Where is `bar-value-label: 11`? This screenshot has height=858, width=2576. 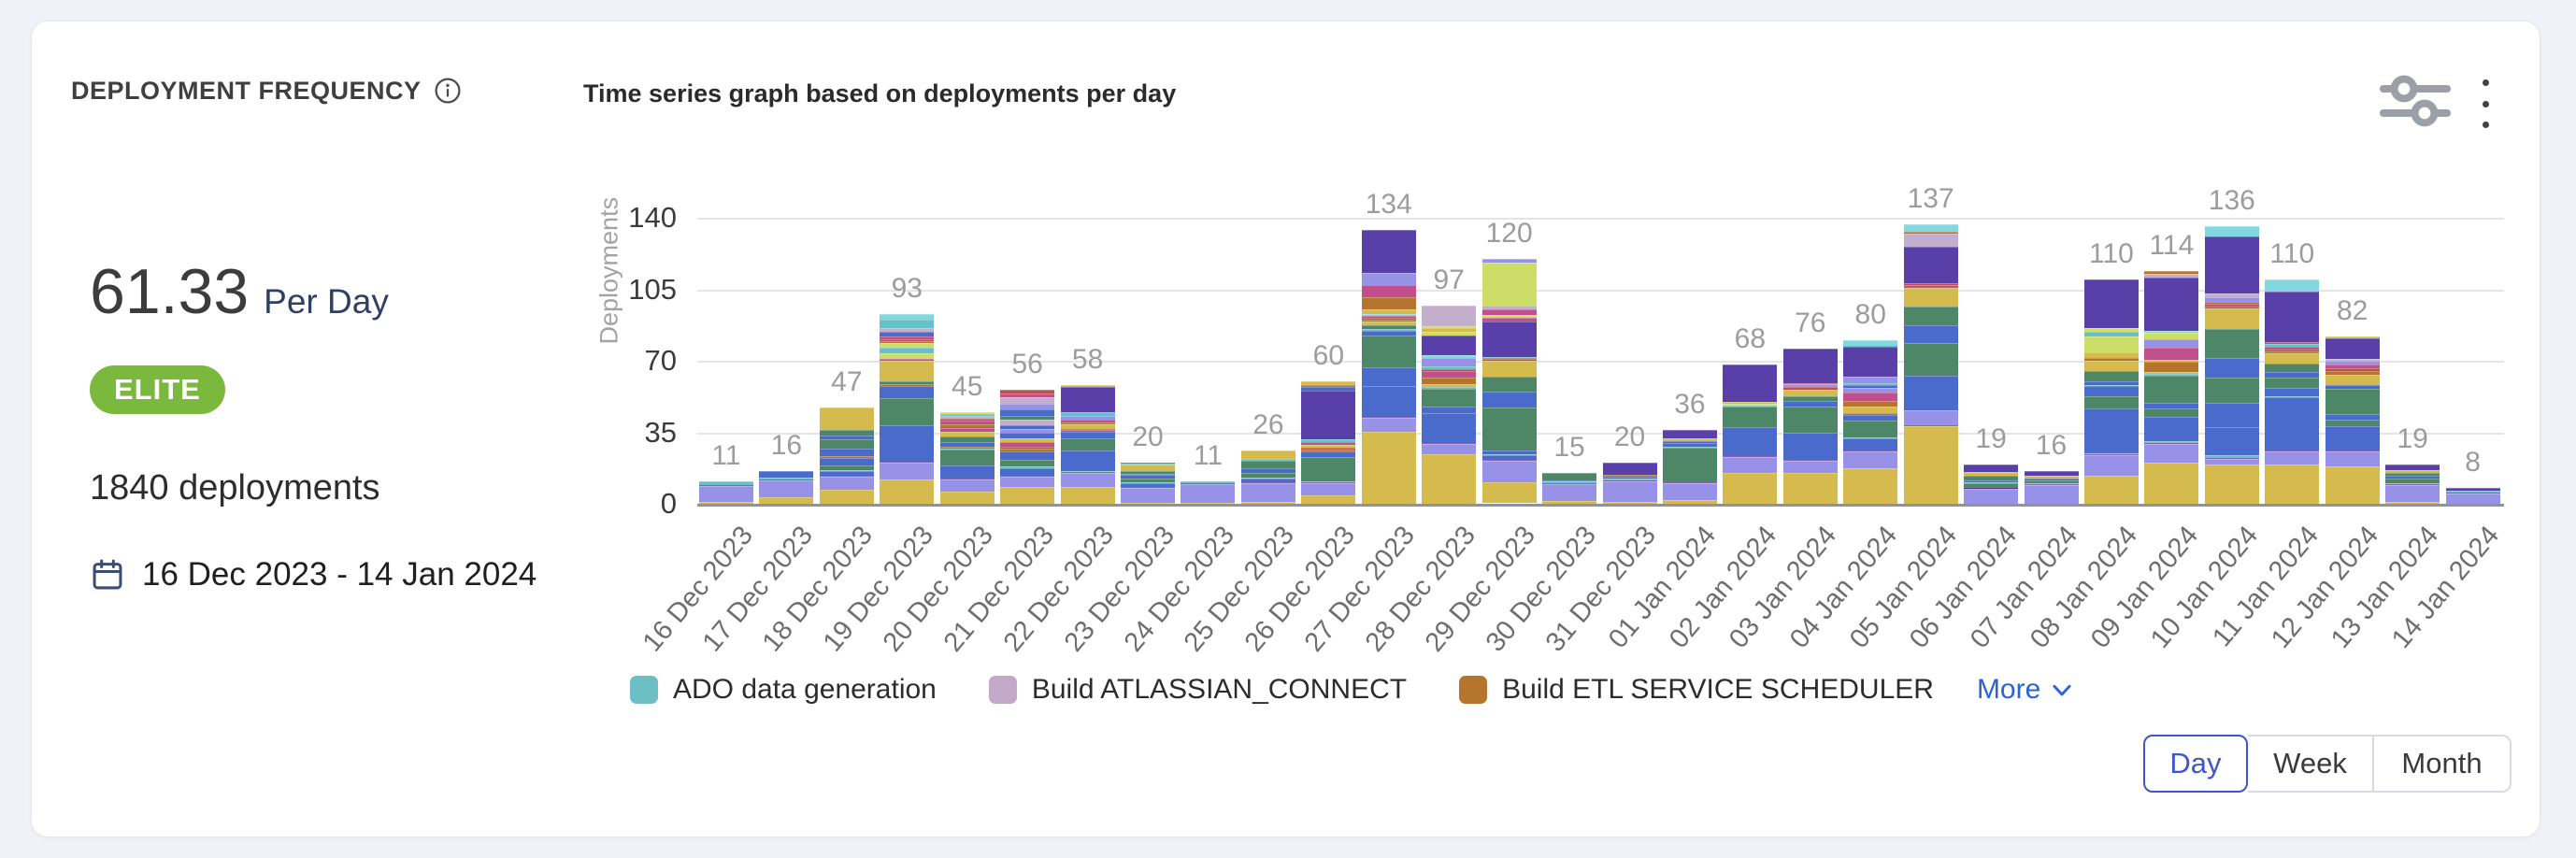 bar-value-label: 11 is located at coordinates (1208, 455).